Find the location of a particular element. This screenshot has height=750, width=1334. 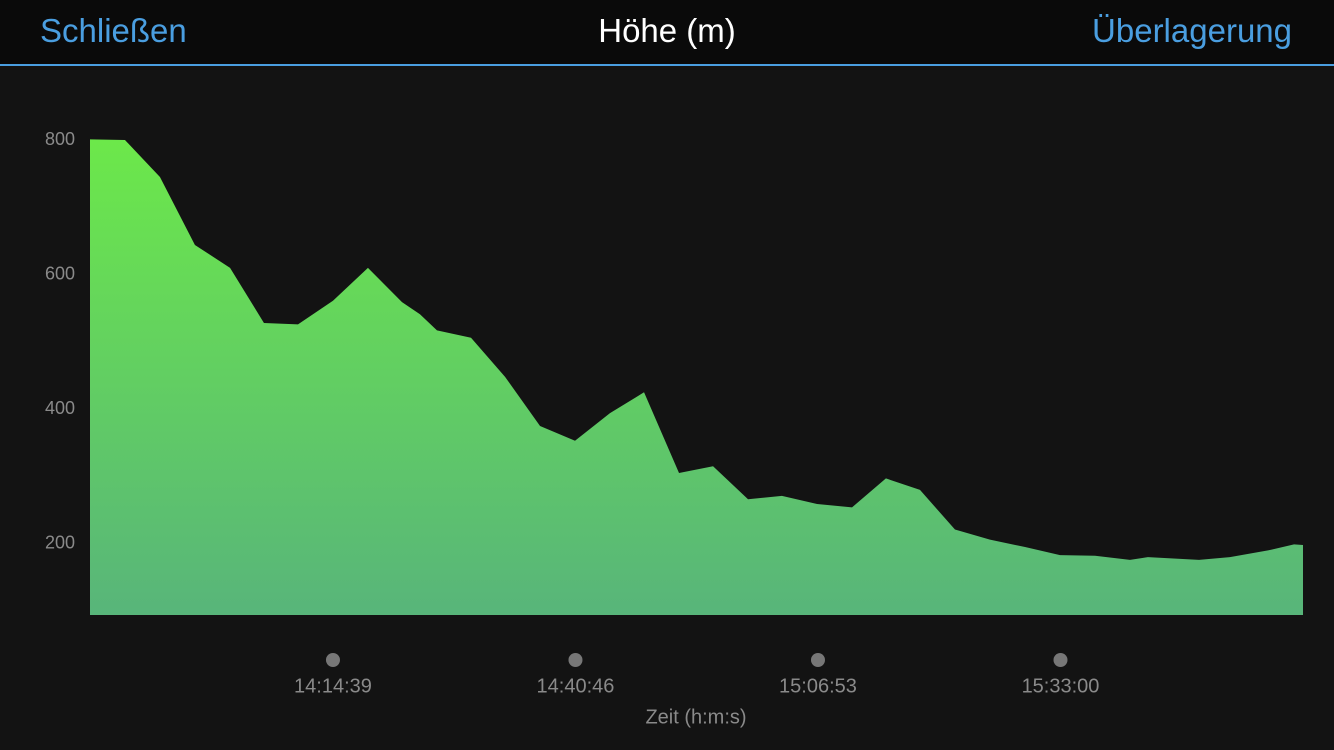

overlay-button: Überlagerung is located at coordinates (1192, 30).